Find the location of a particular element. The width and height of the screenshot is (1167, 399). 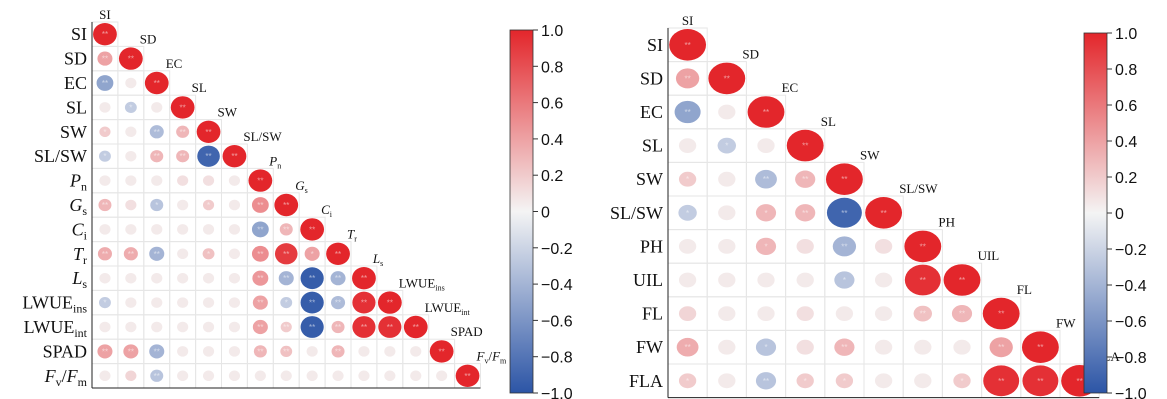

row-label: SL/SW is located at coordinates (60, 156).